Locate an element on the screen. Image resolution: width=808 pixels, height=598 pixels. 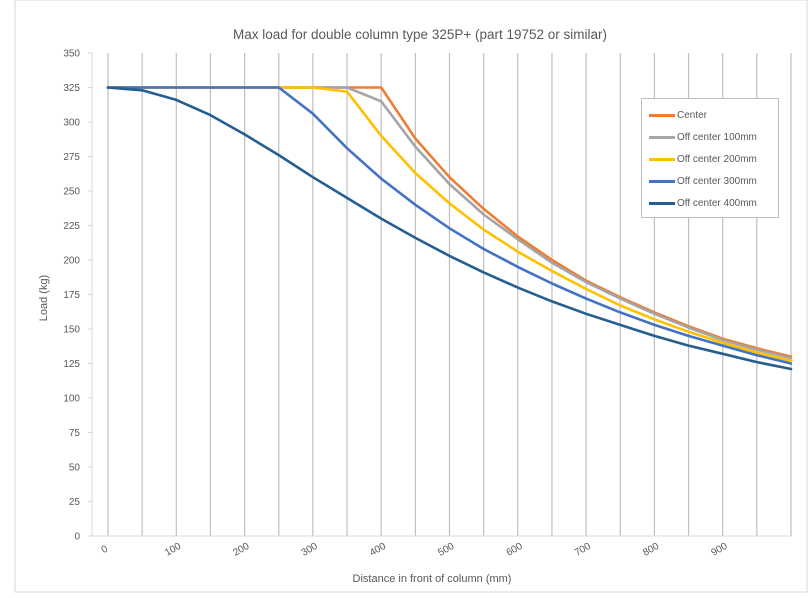
x-tick-label: 600 is located at coordinates (515, 550).